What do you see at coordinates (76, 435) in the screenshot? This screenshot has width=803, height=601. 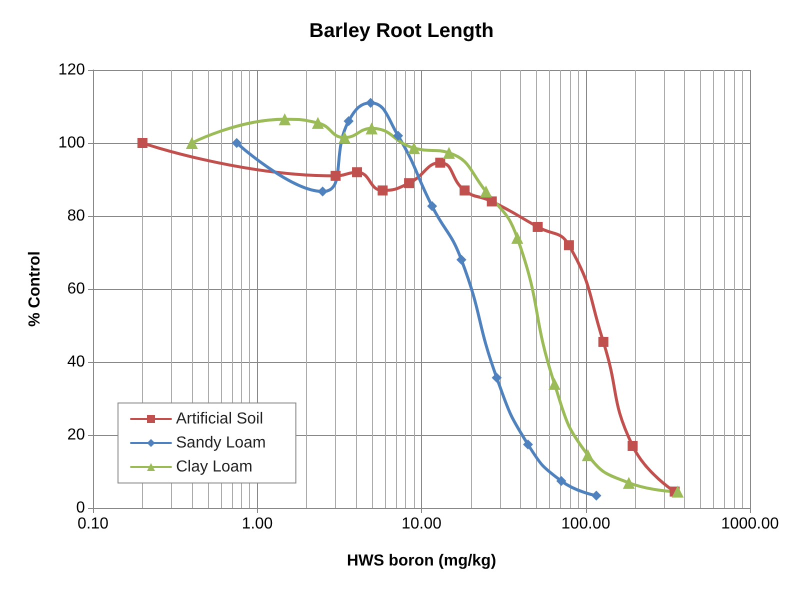 I see `y-tick-label: 20` at bounding box center [76, 435].